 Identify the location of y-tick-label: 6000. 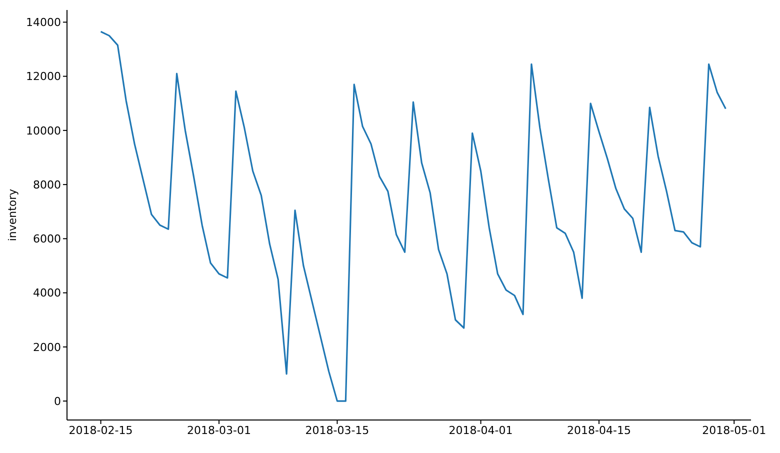
(47, 239).